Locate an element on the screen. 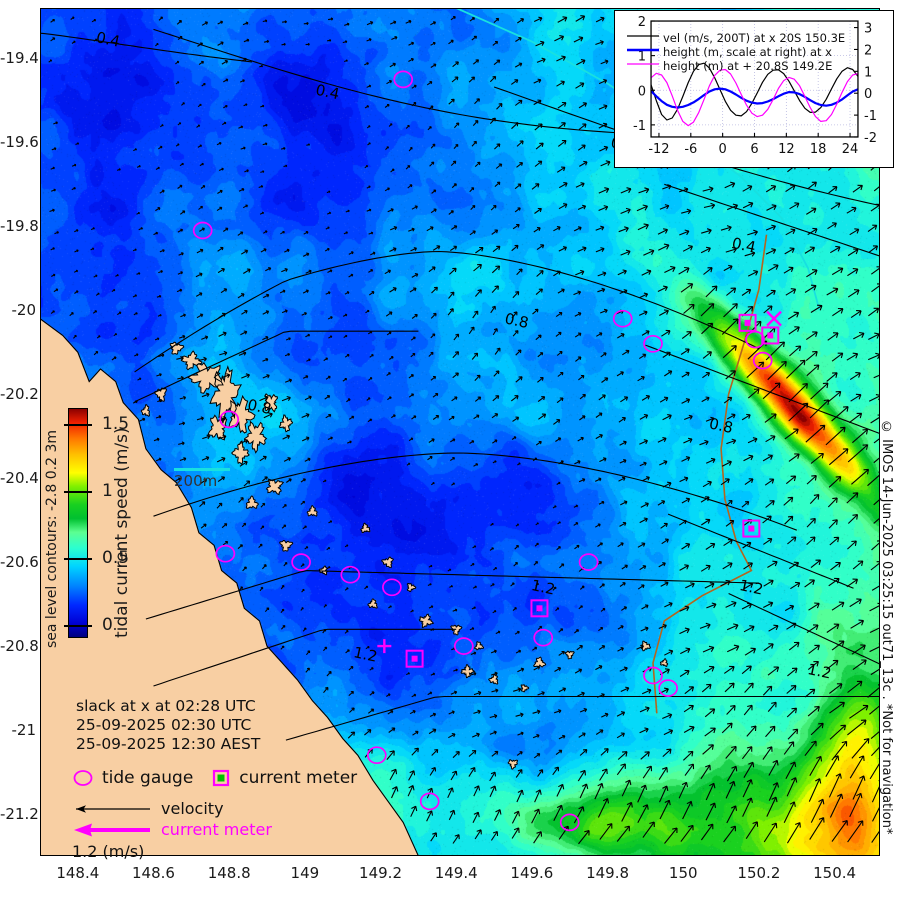 This screenshot has height=900, width=900. inset-xtick-label: 0 is located at coordinates (723, 149).